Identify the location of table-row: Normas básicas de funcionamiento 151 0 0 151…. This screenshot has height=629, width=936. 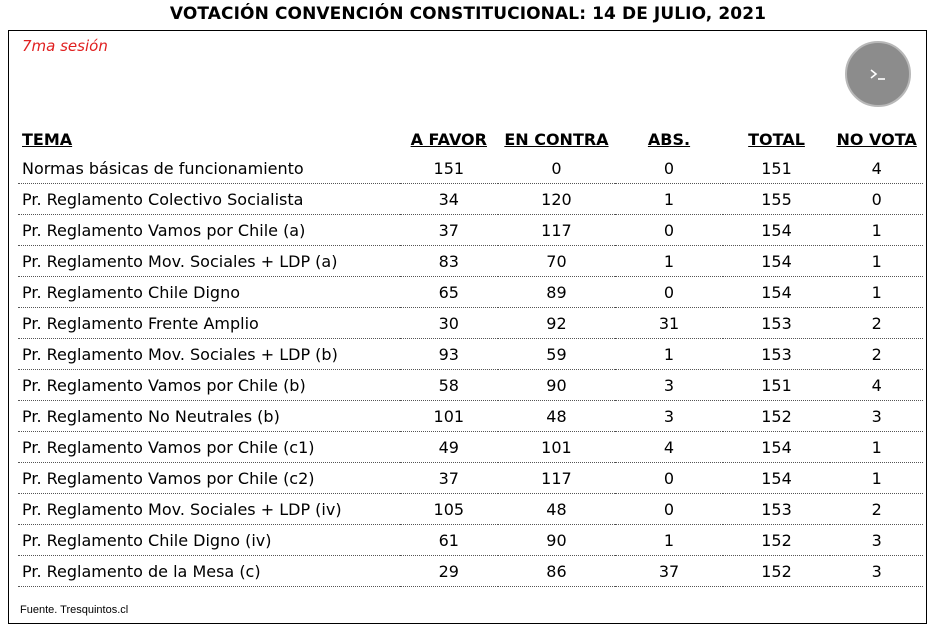
(470, 168).